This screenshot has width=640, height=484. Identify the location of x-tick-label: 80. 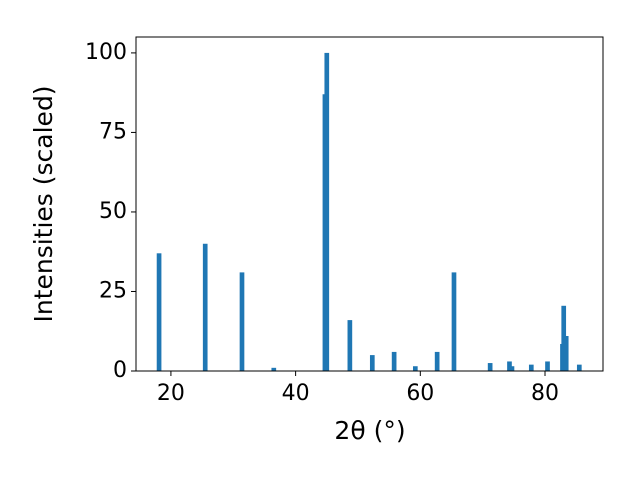
(545, 393).